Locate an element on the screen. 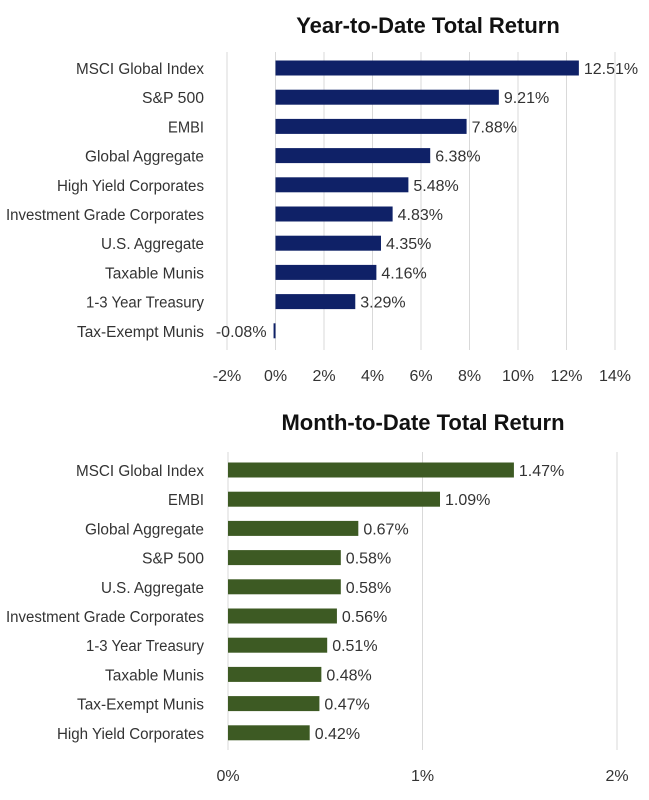 This screenshot has height=800, width=649. ytd-category-label: MSCI Global Index is located at coordinates (140, 69).